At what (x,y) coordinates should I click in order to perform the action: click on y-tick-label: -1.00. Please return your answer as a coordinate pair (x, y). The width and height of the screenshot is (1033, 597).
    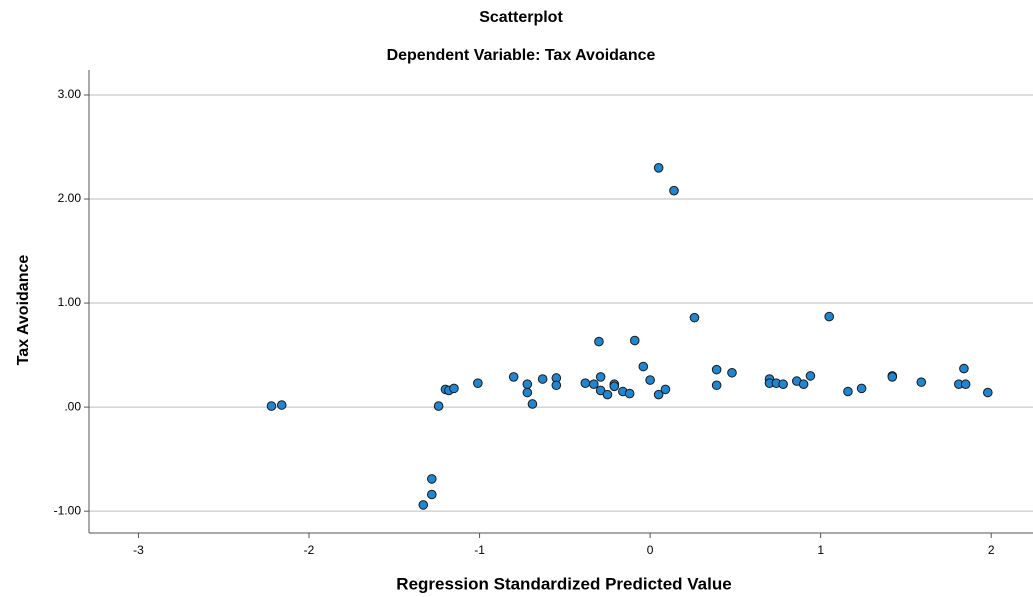
    Looking at the image, I should click on (68, 510).